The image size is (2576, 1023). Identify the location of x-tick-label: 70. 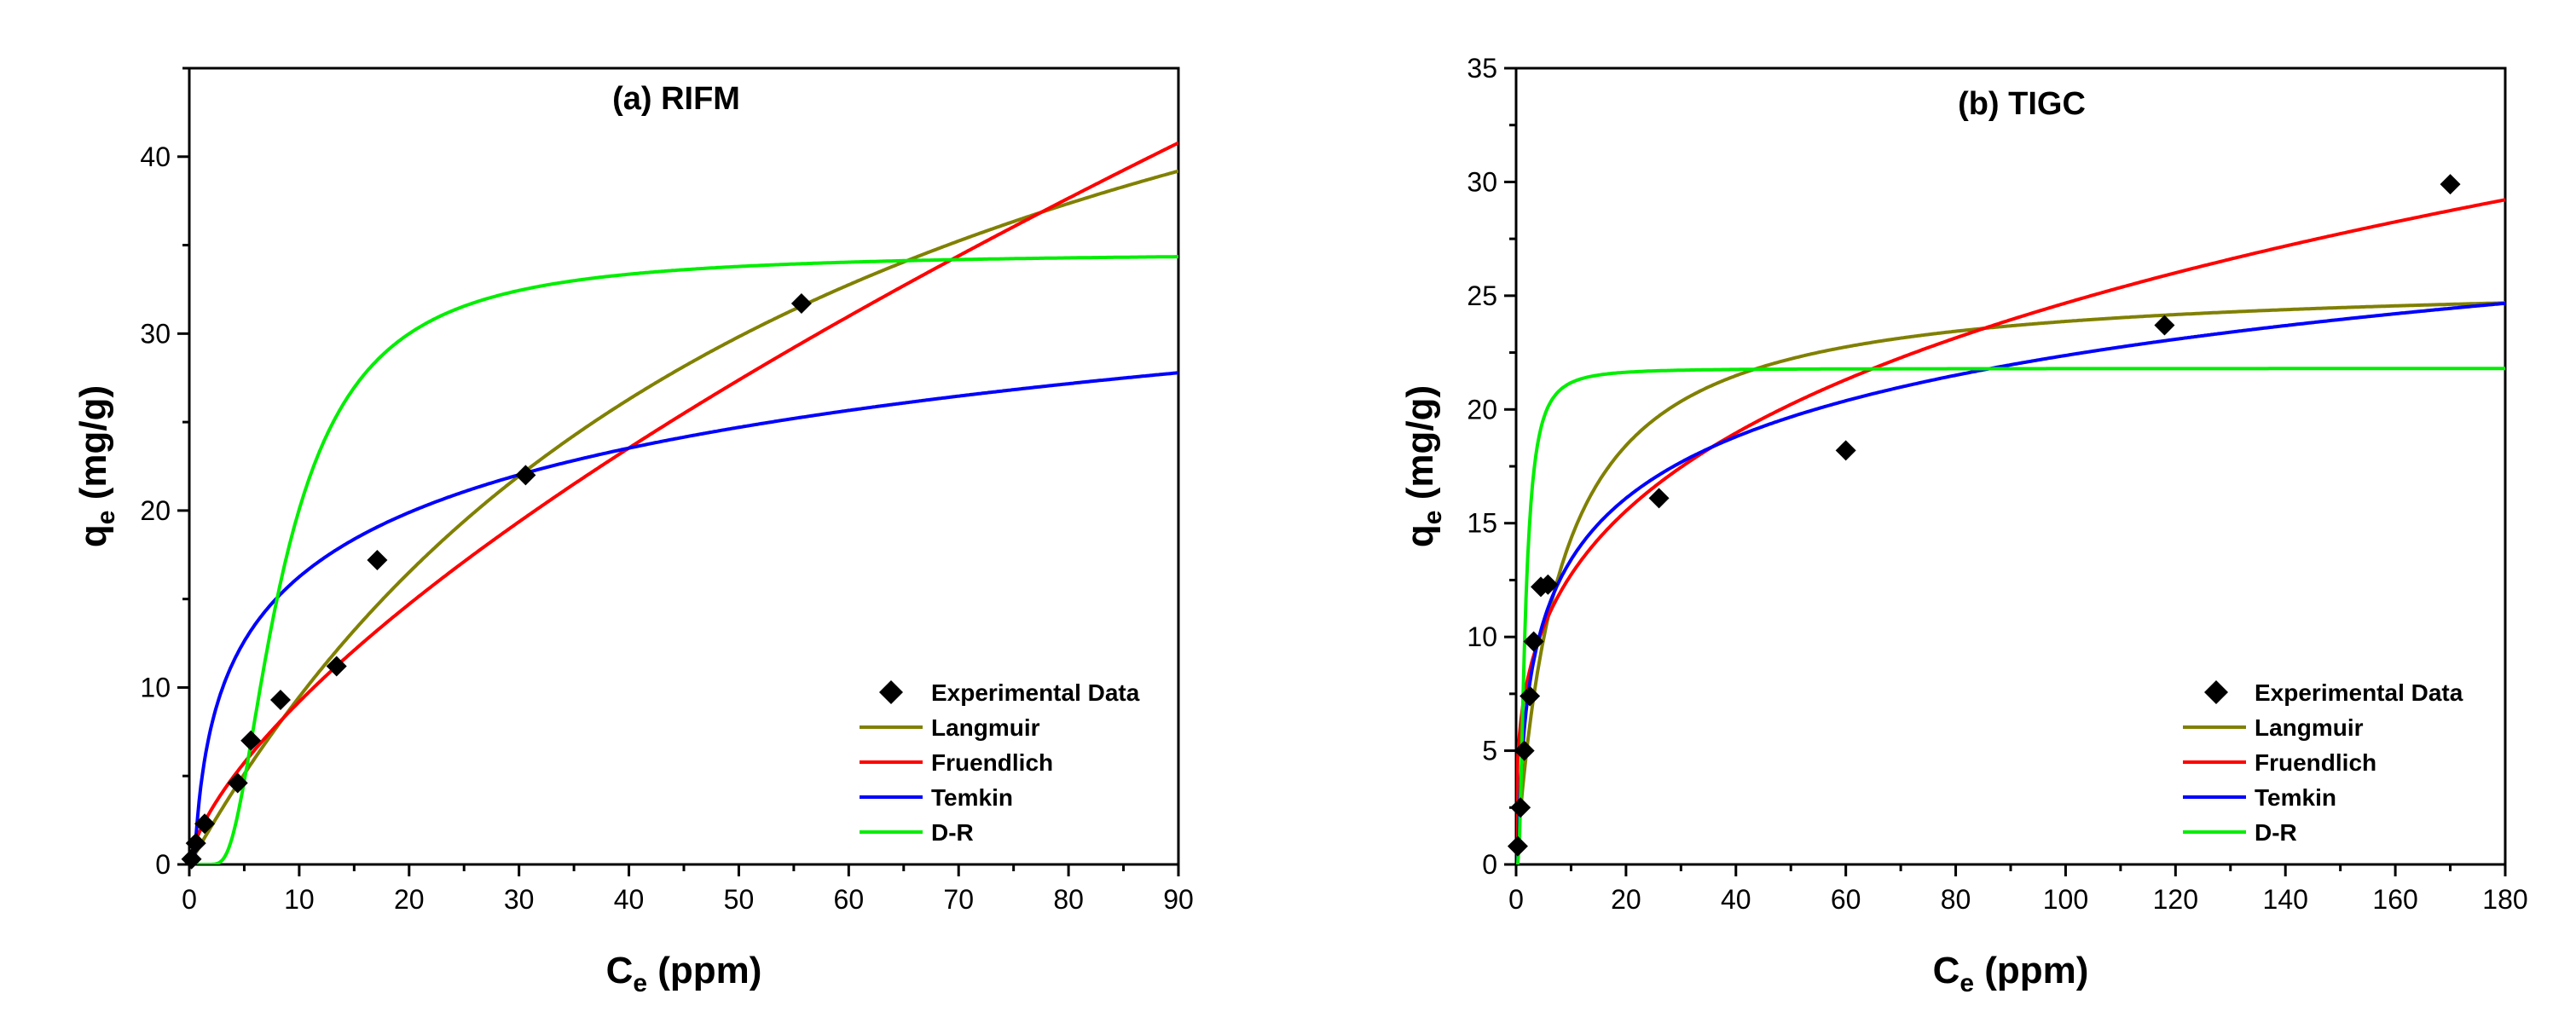
(959, 900).